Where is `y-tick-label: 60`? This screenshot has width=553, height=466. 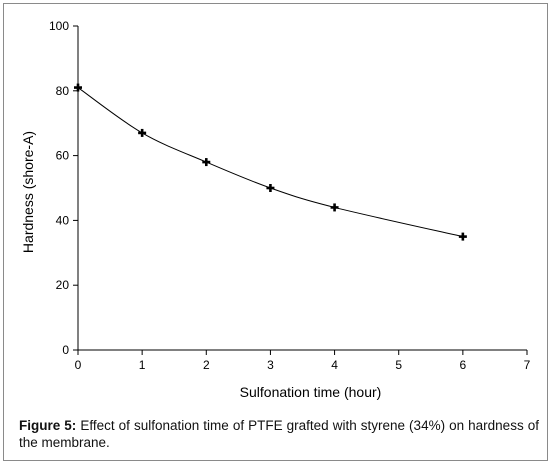 y-tick-label: 60 is located at coordinates (63, 156).